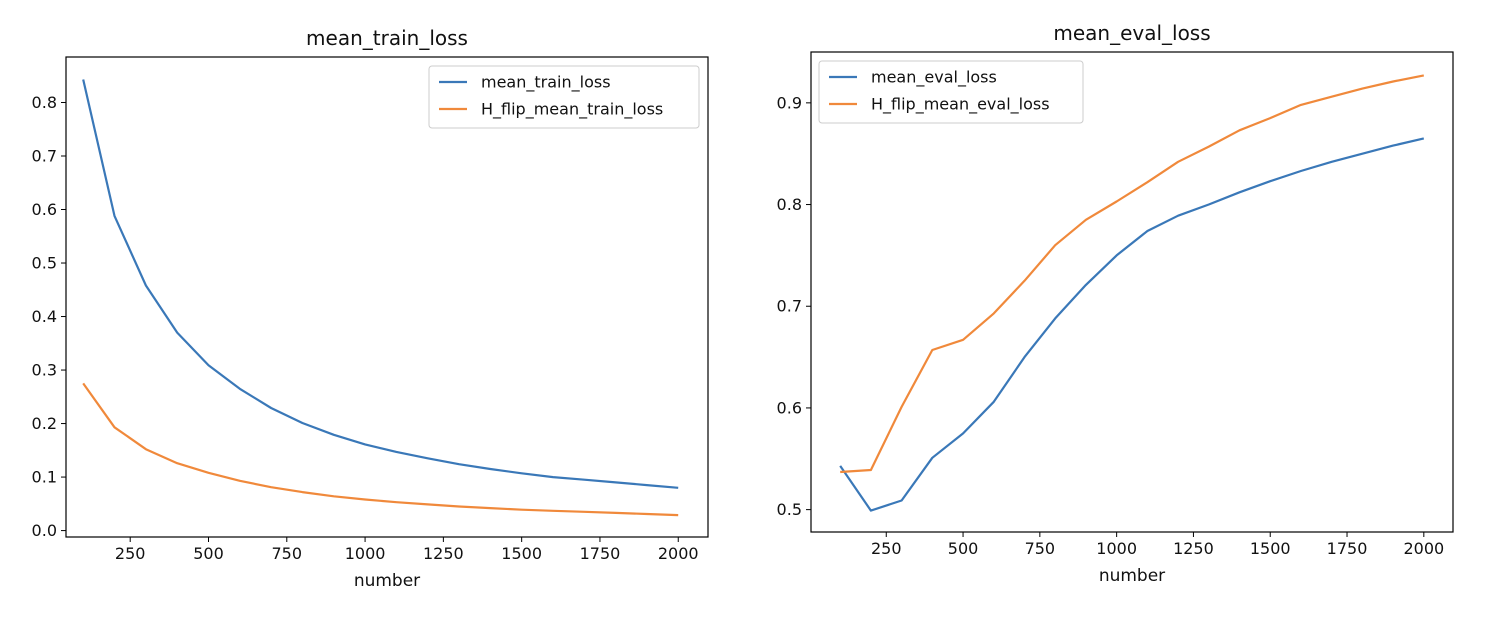 Image resolution: width=1506 pixels, height=624 pixels. What do you see at coordinates (789, 102) in the screenshot?
I see `y-tick-label: 0.9` at bounding box center [789, 102].